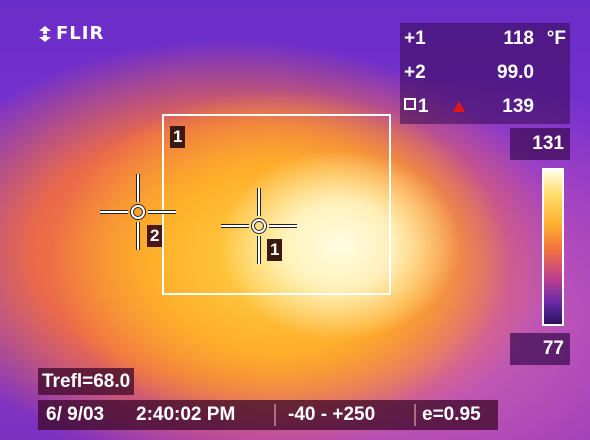 This screenshot has height=440, width=590. Describe the element at coordinates (410, 104) in the screenshot. I see `box-icon` at that location.